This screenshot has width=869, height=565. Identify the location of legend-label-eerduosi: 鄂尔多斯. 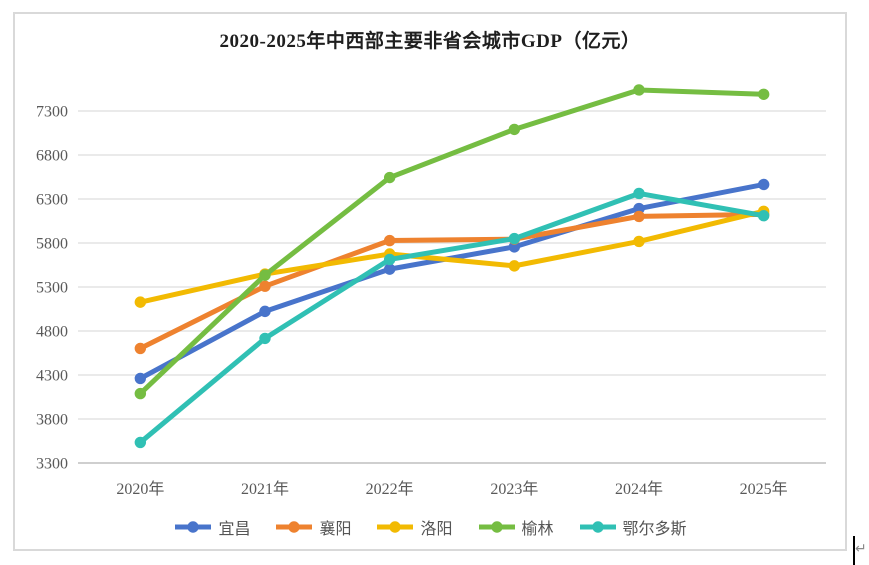
(654, 529).